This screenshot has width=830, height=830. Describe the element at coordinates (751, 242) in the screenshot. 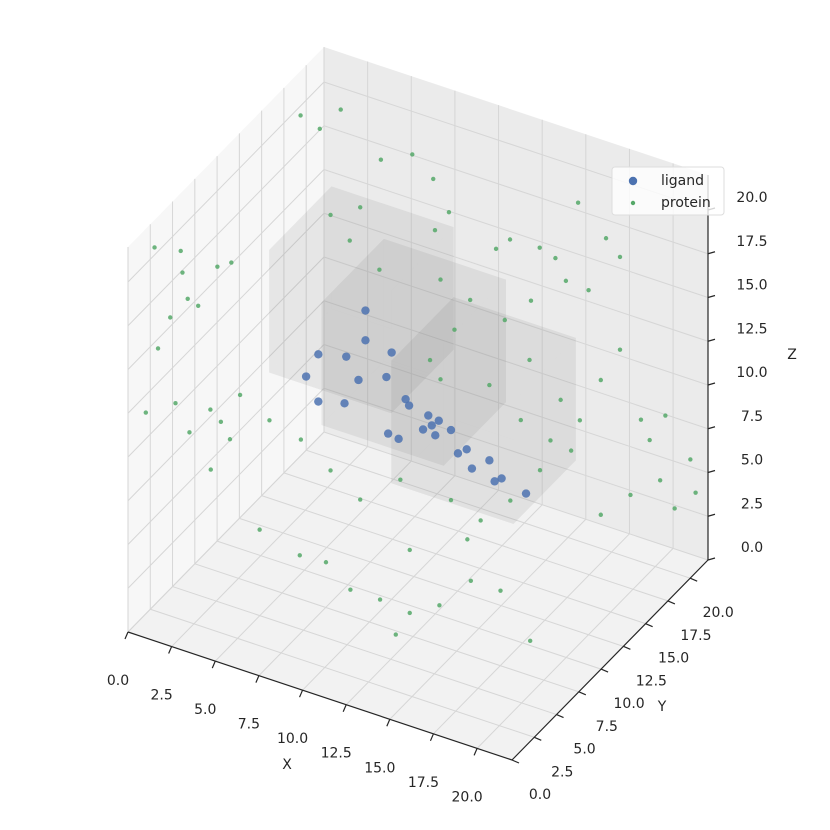

I see `z-tick-label: 17.5` at that location.